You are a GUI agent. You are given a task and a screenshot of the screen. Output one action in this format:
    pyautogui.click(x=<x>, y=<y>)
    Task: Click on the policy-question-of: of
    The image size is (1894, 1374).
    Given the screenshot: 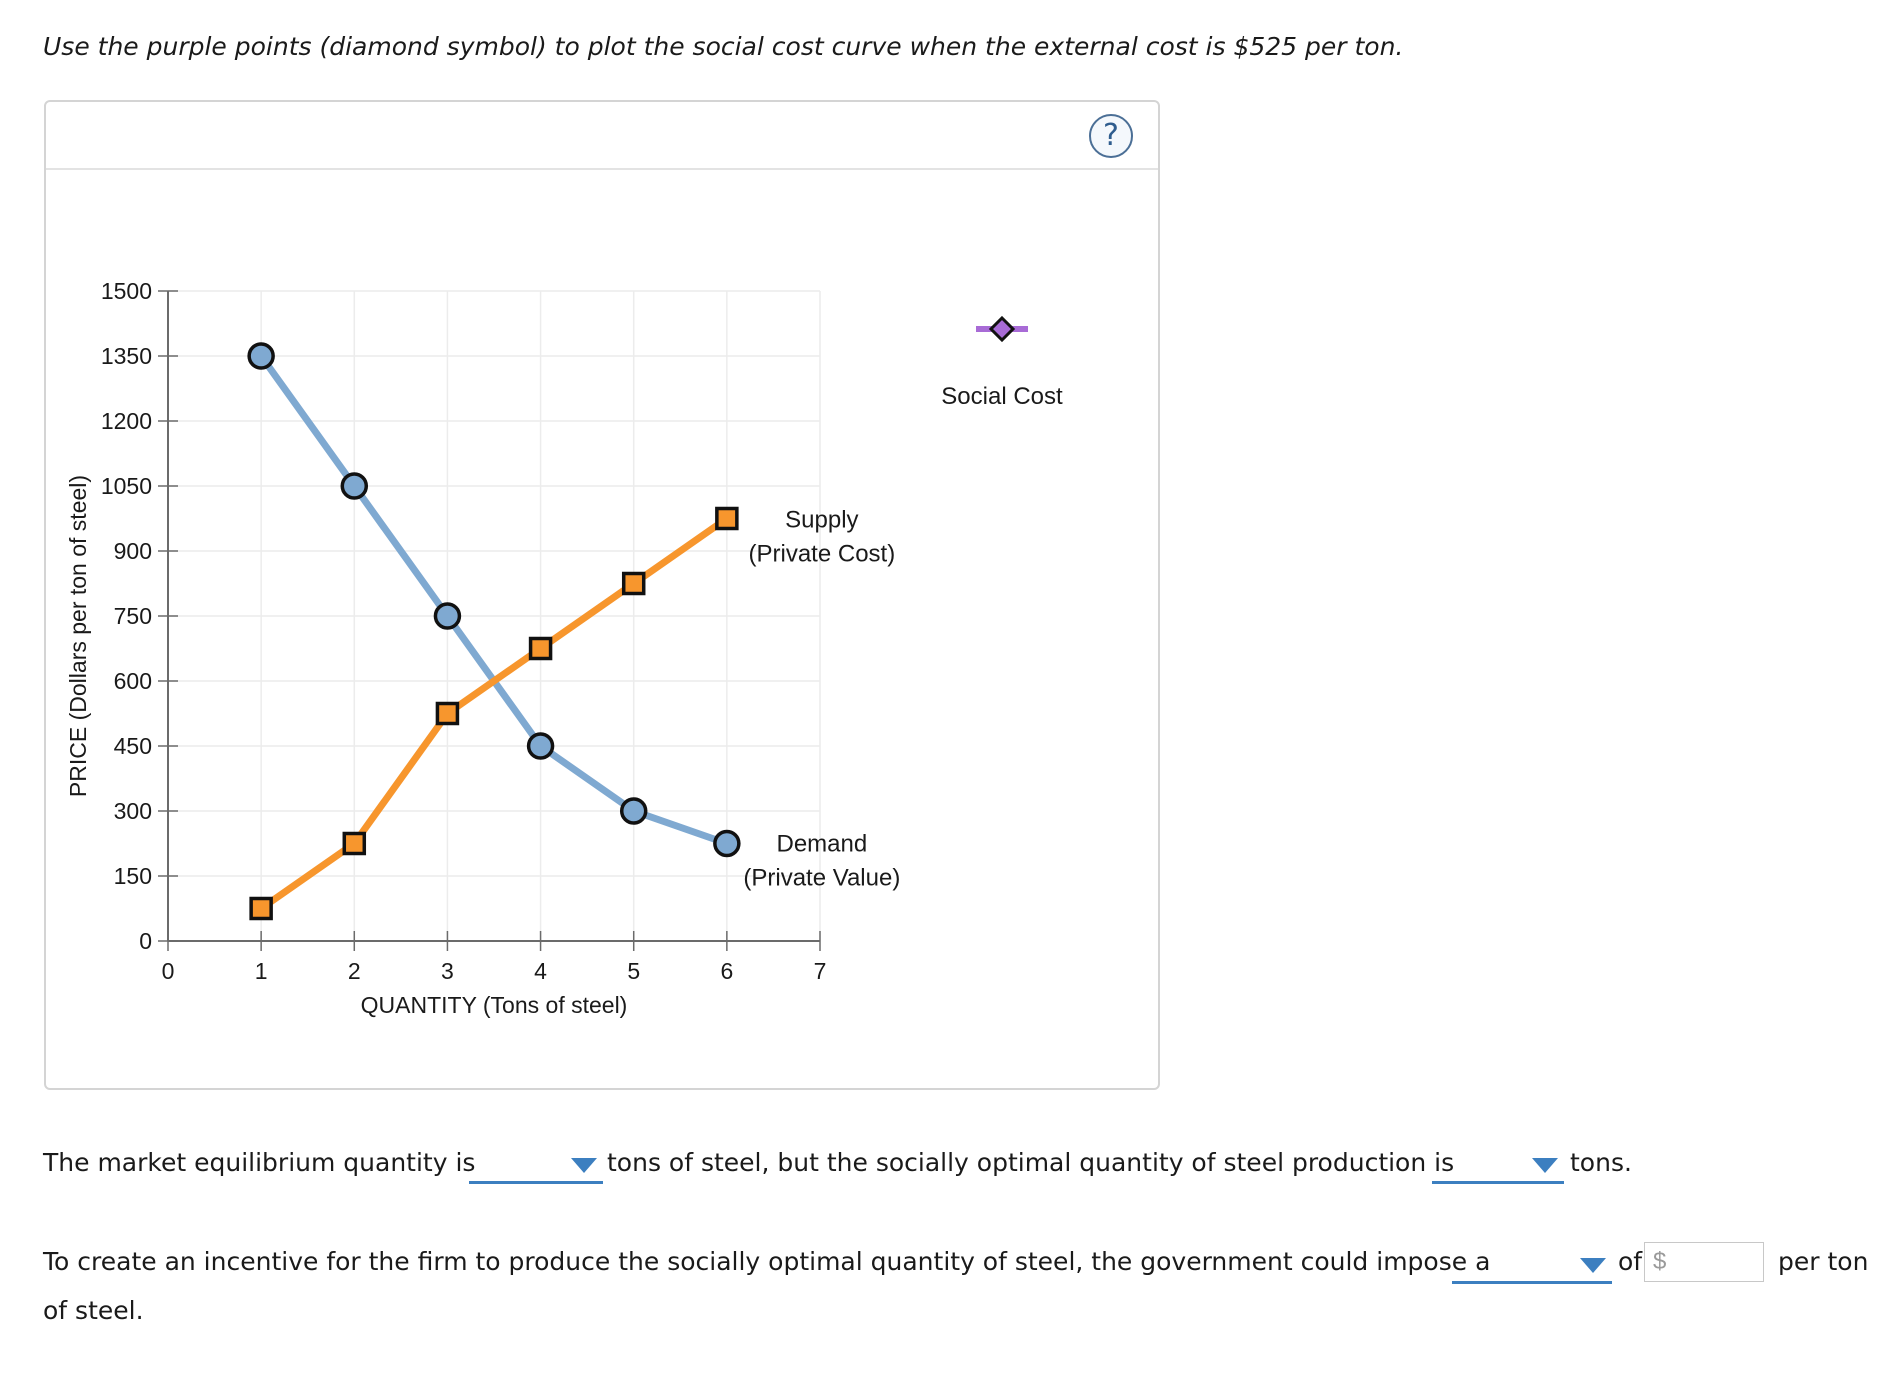 What is the action you would take?
    pyautogui.click(x=1630, y=1261)
    